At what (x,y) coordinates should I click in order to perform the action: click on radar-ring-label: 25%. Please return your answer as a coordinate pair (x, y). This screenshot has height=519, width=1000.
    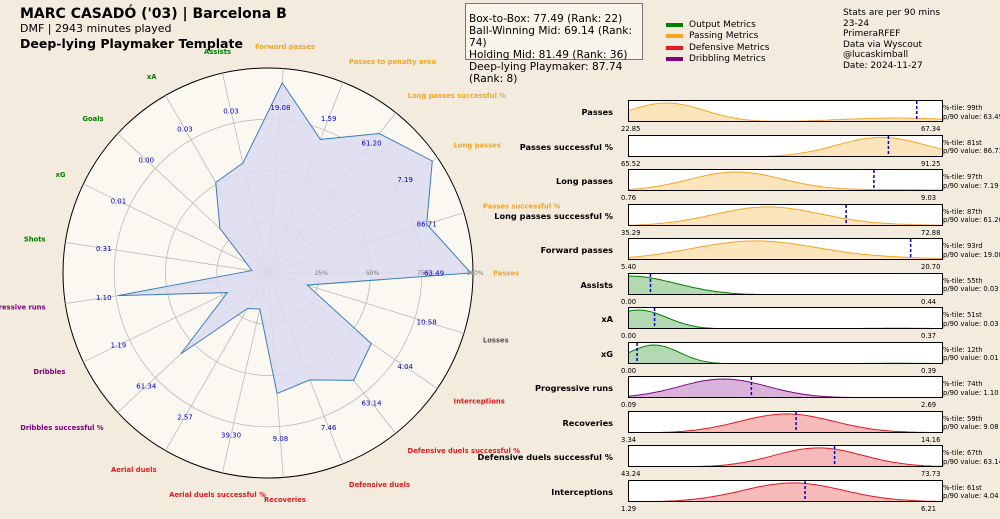
    Looking at the image, I should click on (322, 273).